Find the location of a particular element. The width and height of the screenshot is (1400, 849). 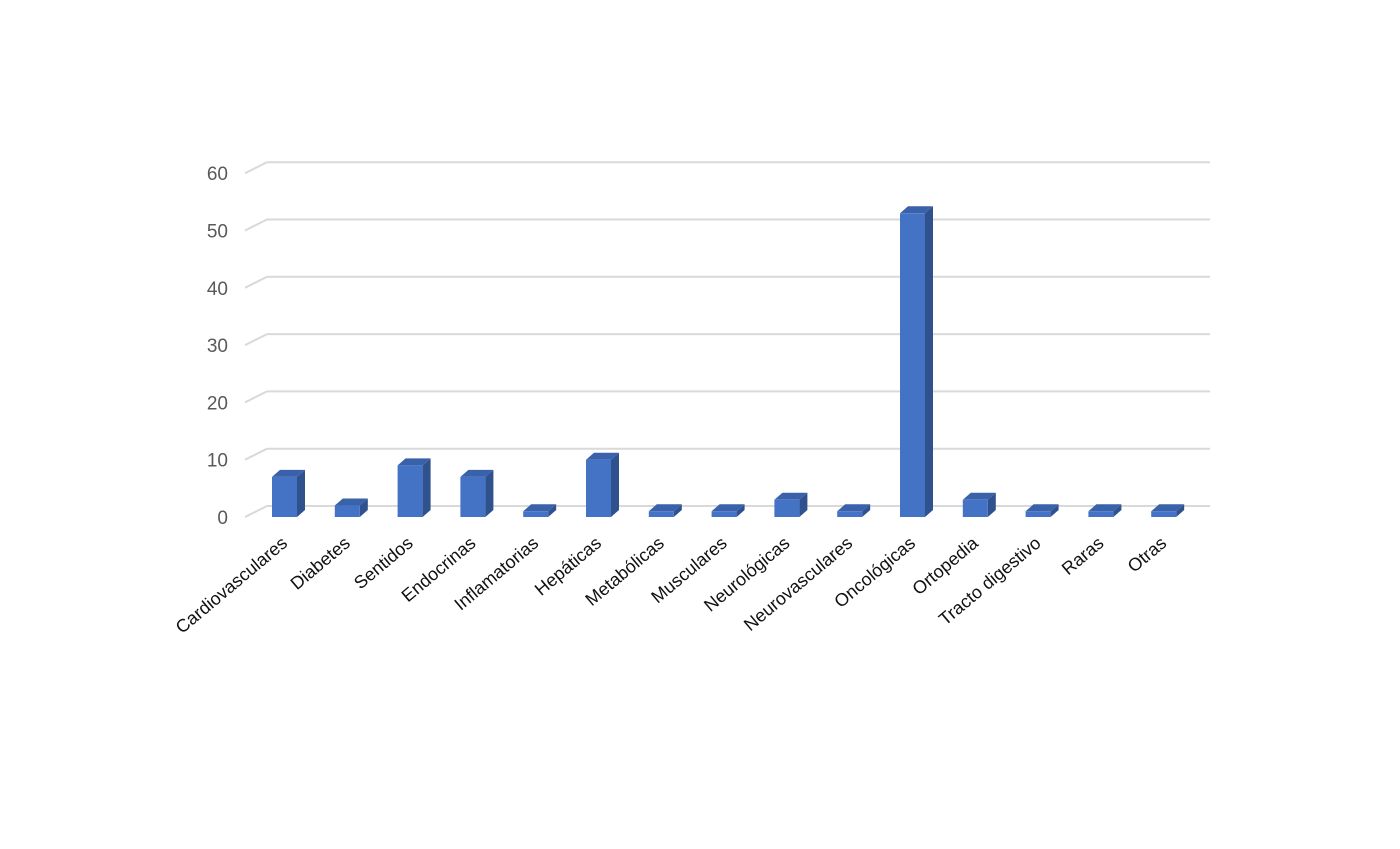

y-tick-label: 0 is located at coordinates (222, 518).